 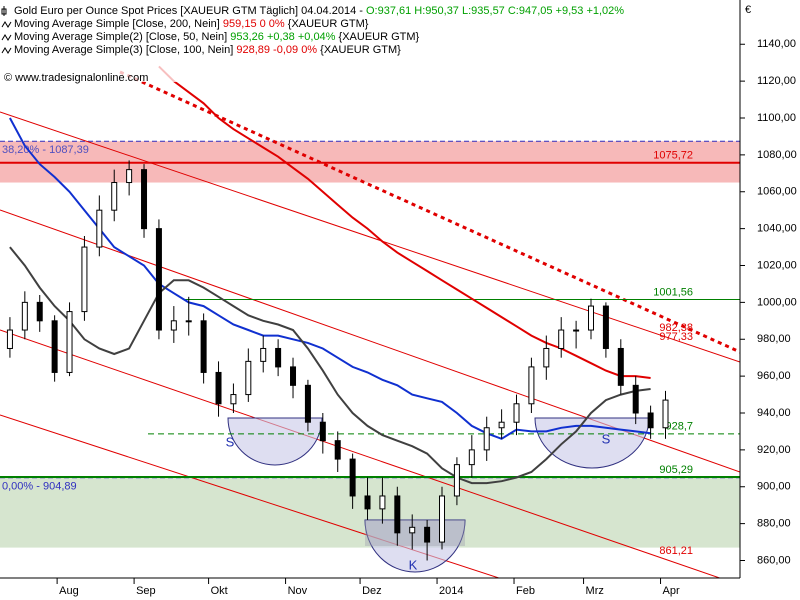 What do you see at coordinates (451, 591) in the screenshot?
I see `x-tick-label: 2014` at bounding box center [451, 591].